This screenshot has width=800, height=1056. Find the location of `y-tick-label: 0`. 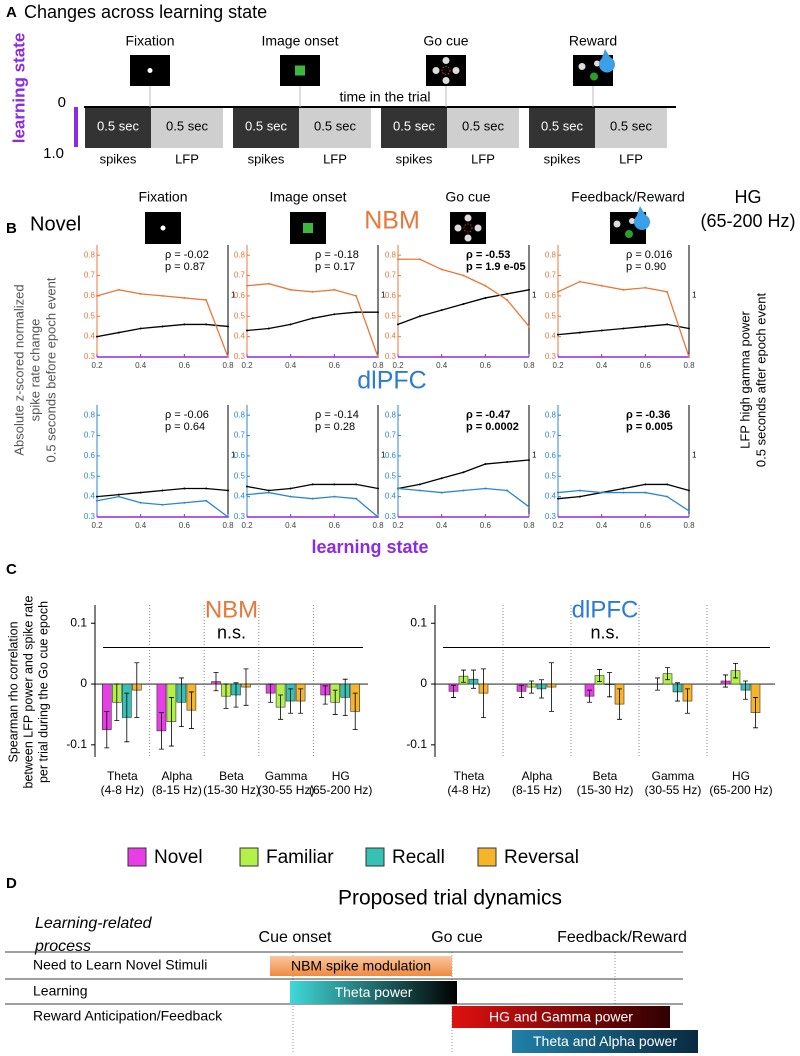

y-tick-label: 0 is located at coordinates (83, 683).